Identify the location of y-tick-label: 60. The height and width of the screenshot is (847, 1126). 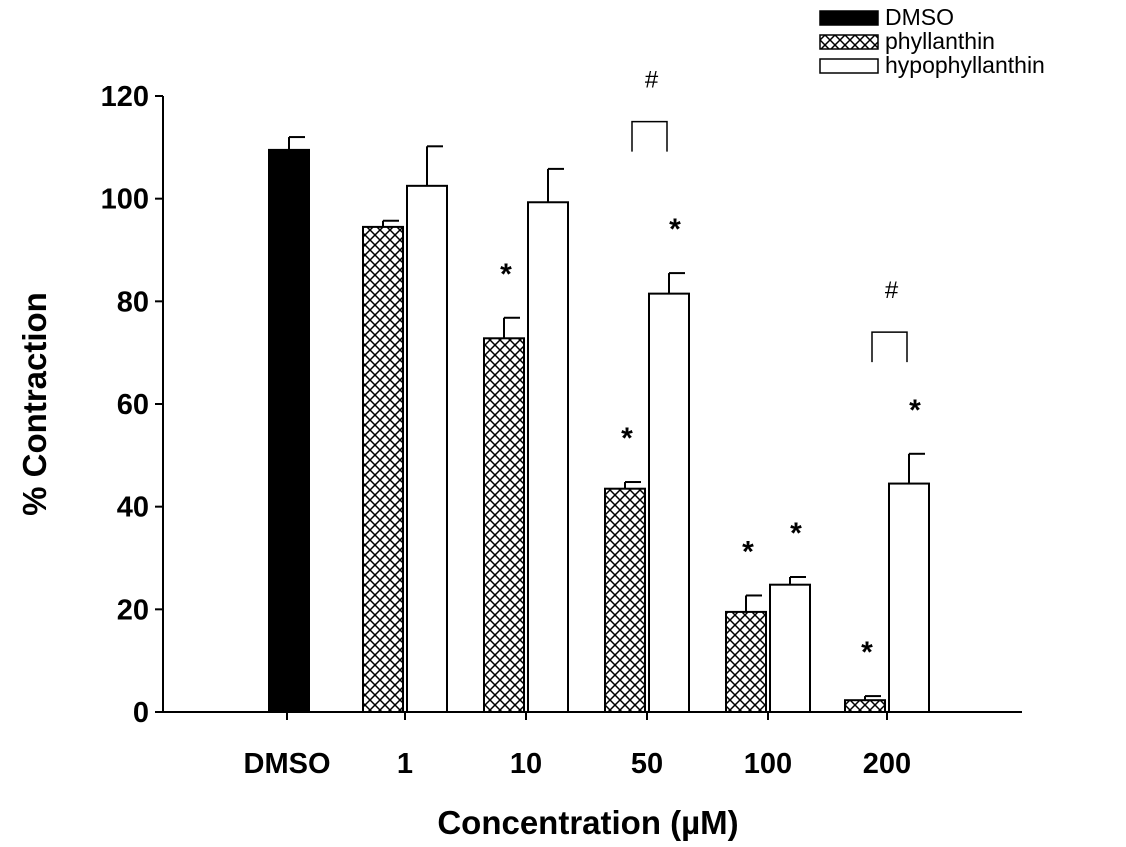
(133, 405).